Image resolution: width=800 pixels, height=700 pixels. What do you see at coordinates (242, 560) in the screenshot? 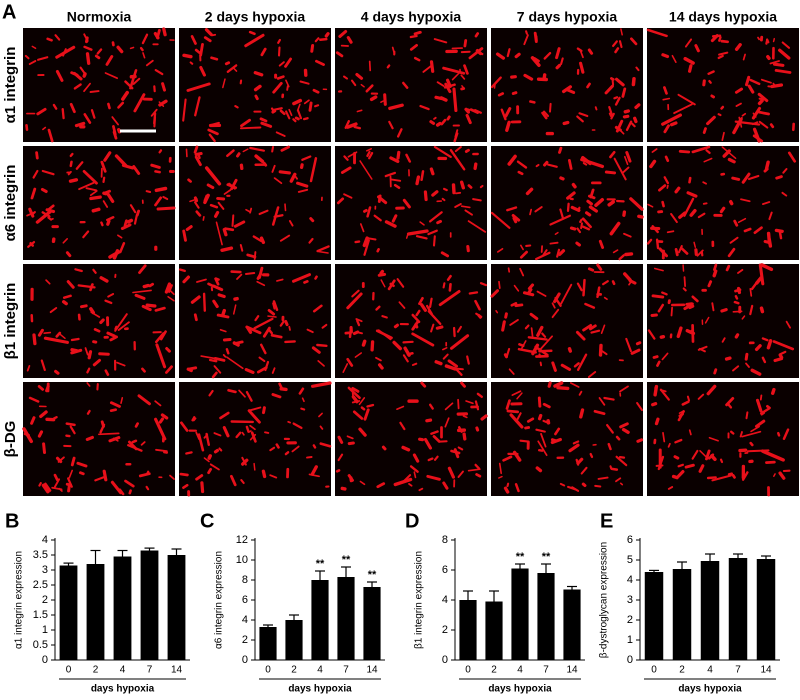
I see `y-tick-label: 10` at bounding box center [242, 560].